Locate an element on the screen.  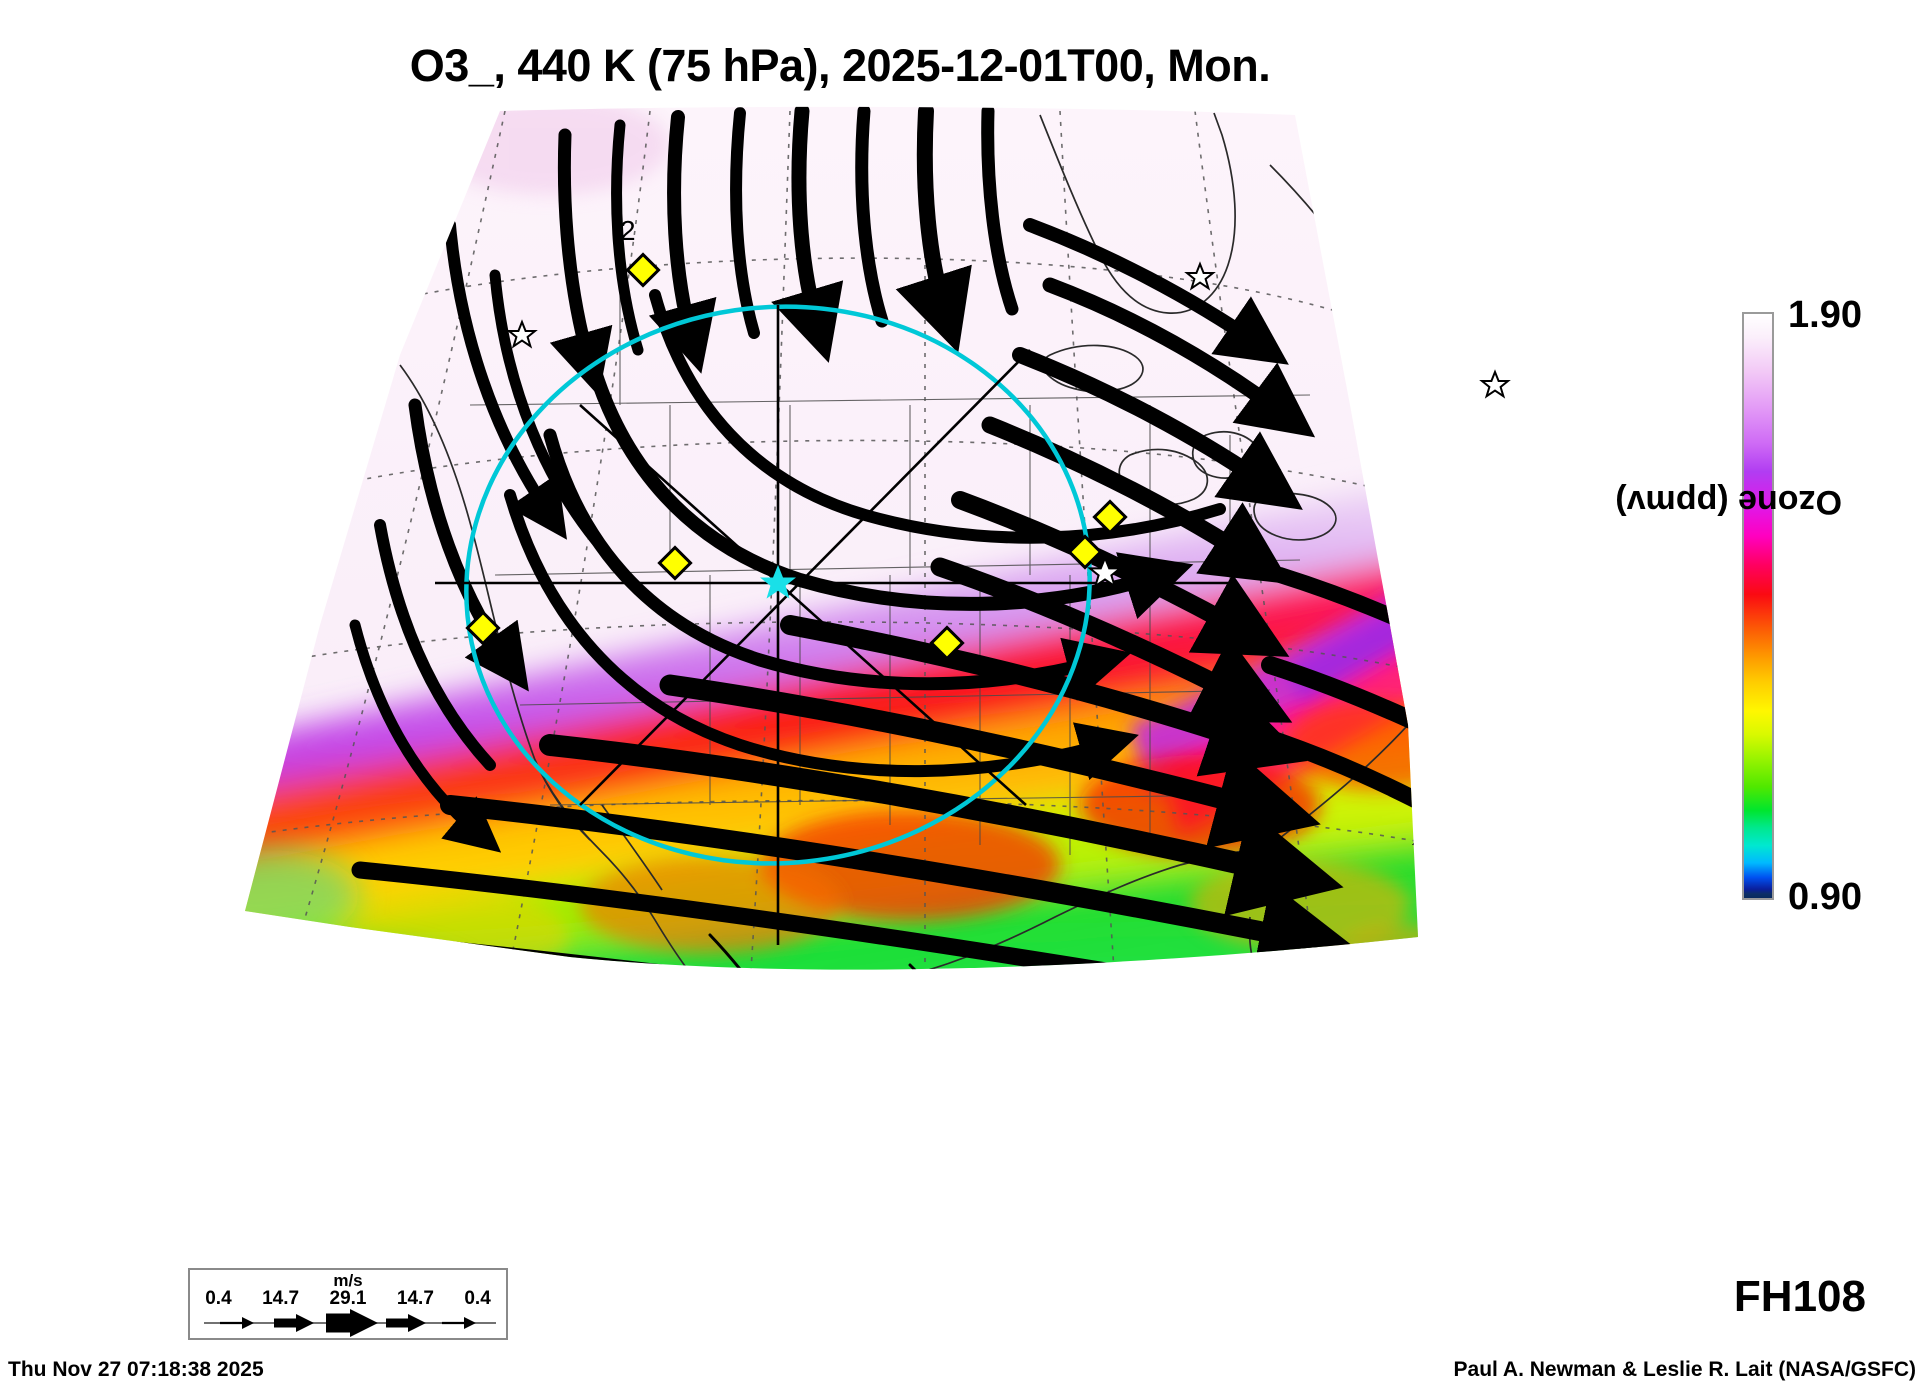
wind-tick-labels: 0.4 14.7 29.1 14.7 0.4 is located at coordinates (348, 1299).